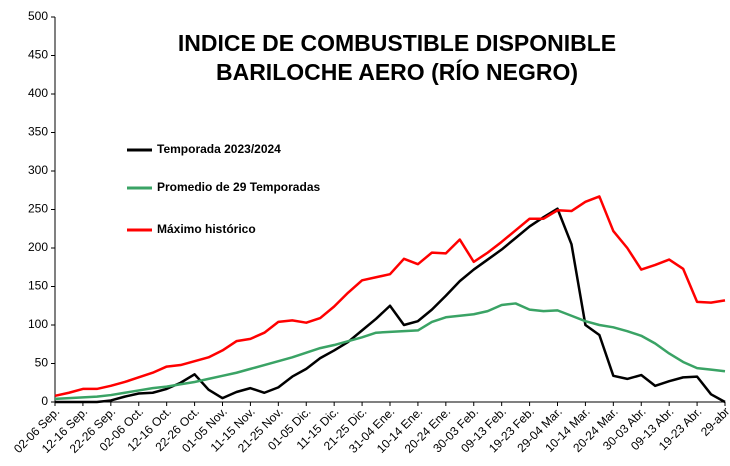 This screenshot has width=730, height=466. I want to click on legend-label: Promedio de 29 Temporadas, so click(238, 187).